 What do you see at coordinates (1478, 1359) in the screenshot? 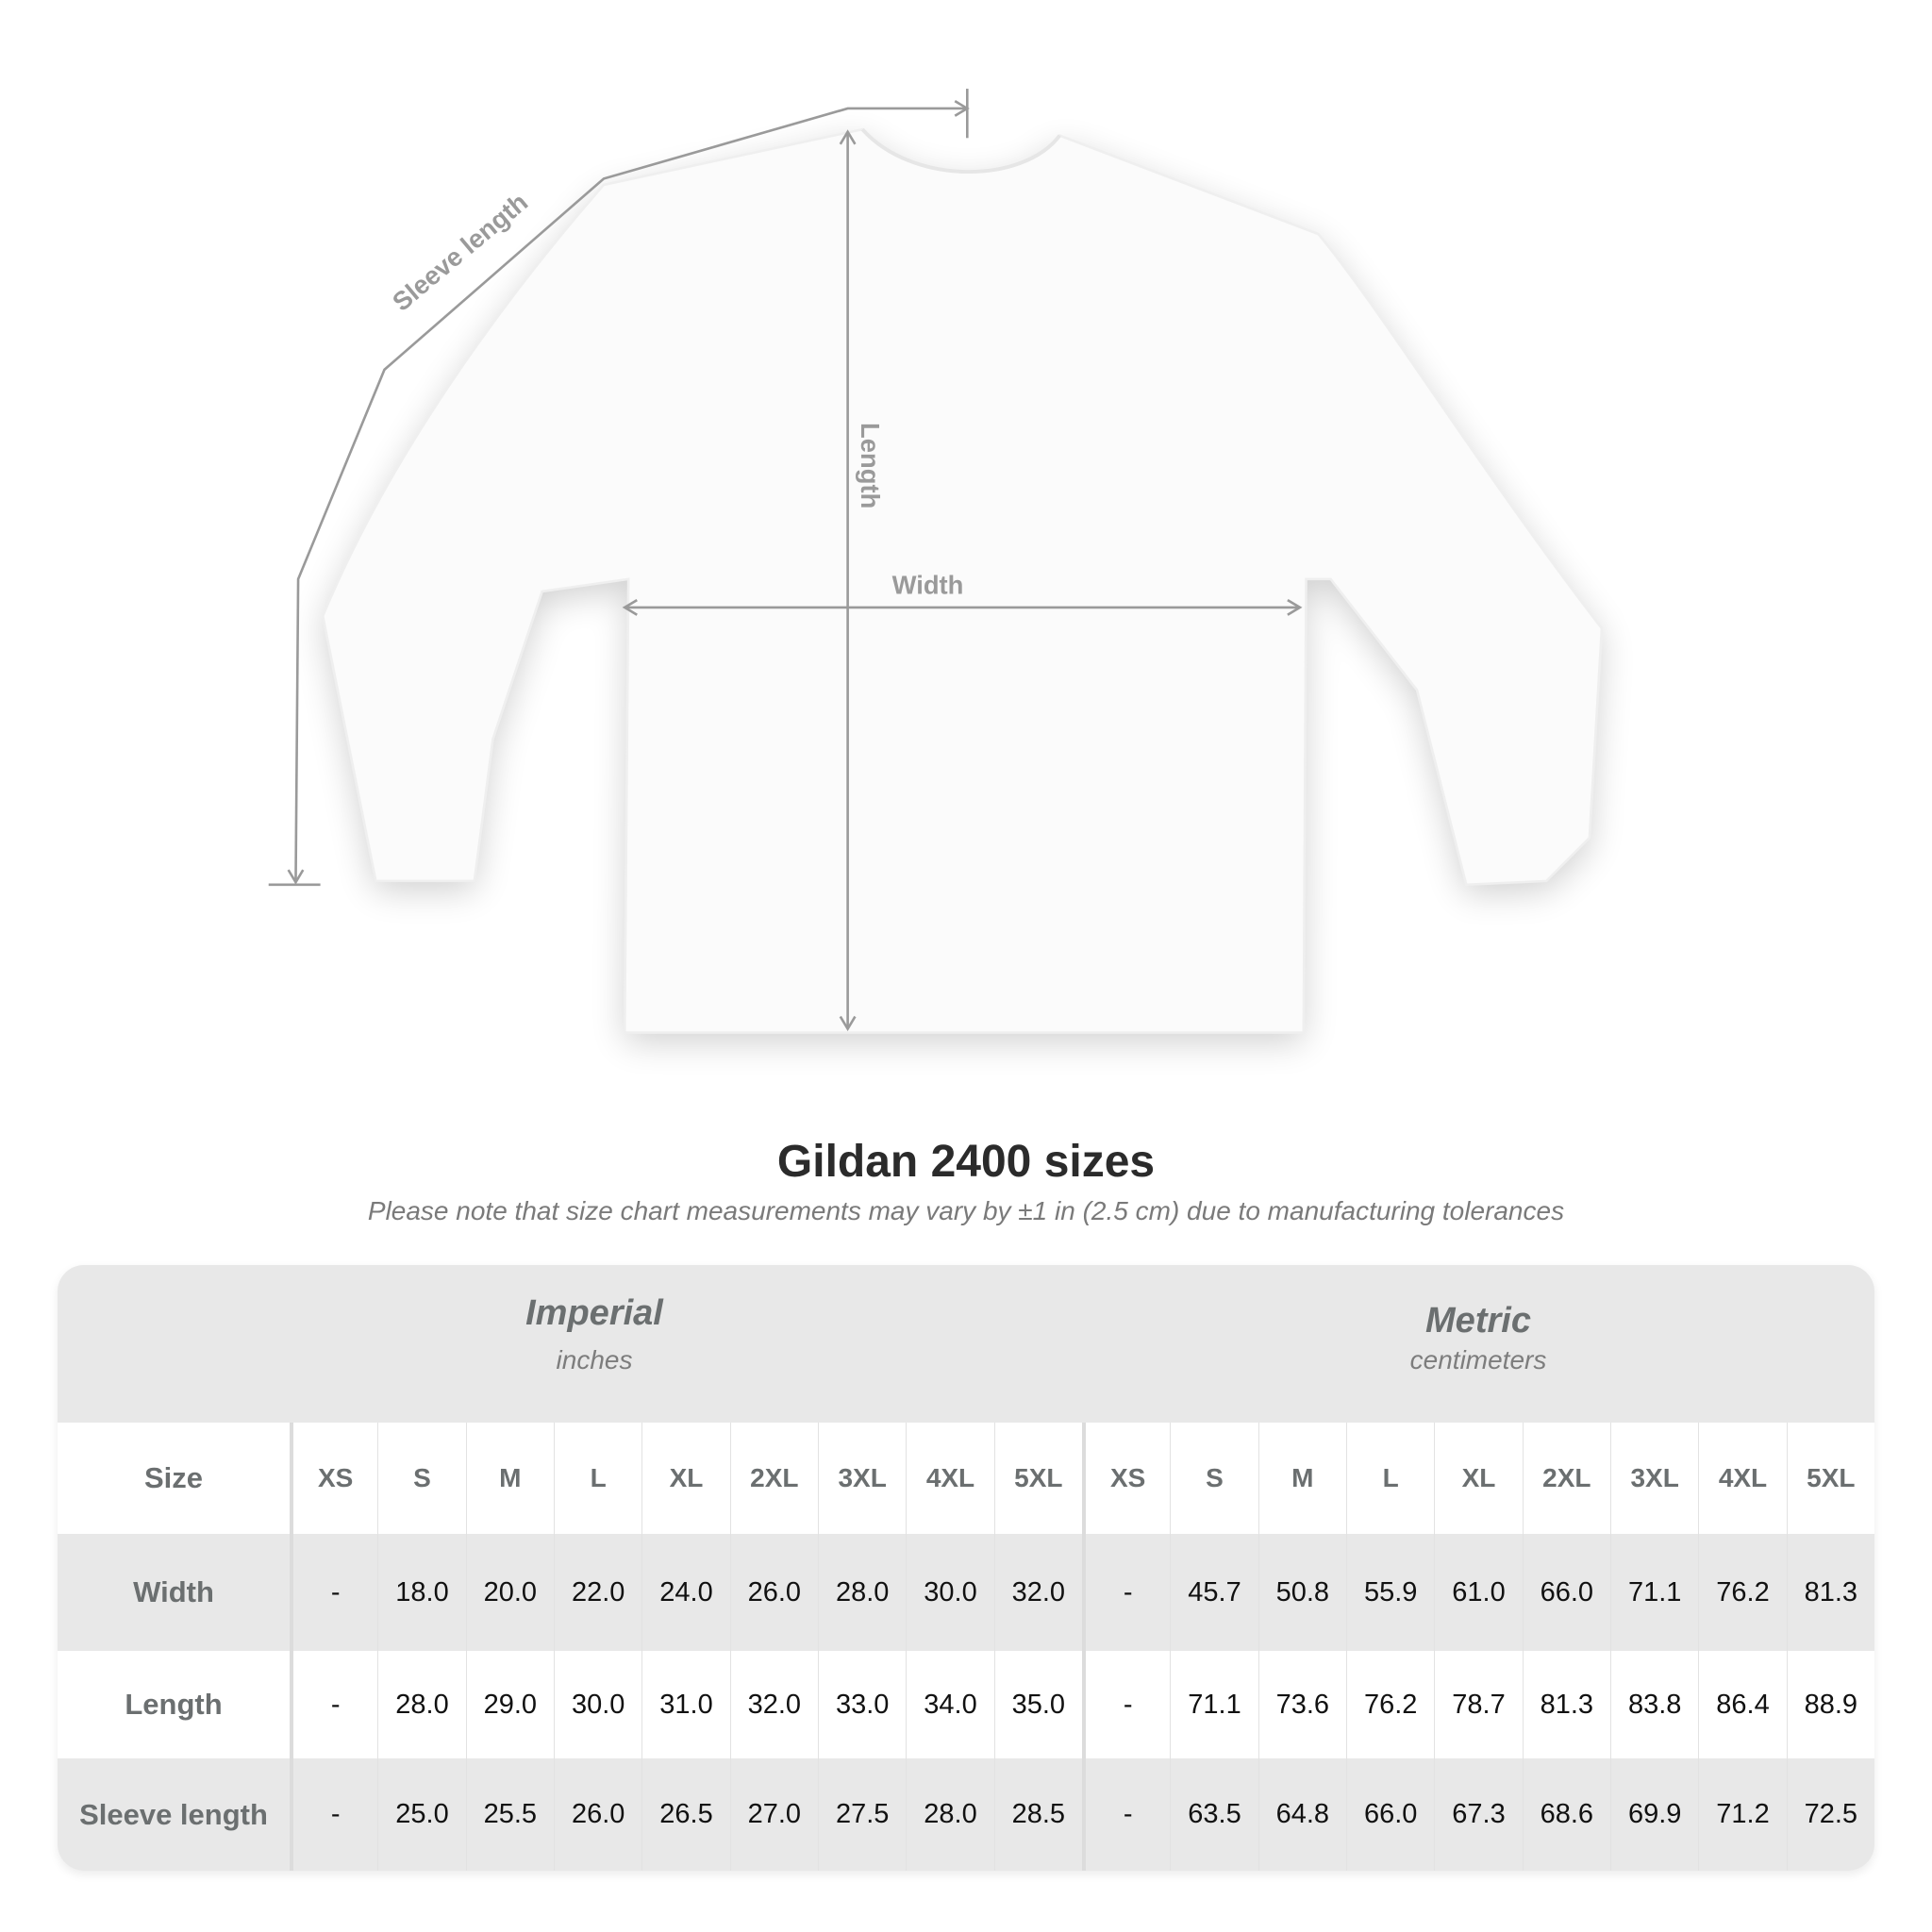
I see `centimeters-label: centimeters` at bounding box center [1478, 1359].